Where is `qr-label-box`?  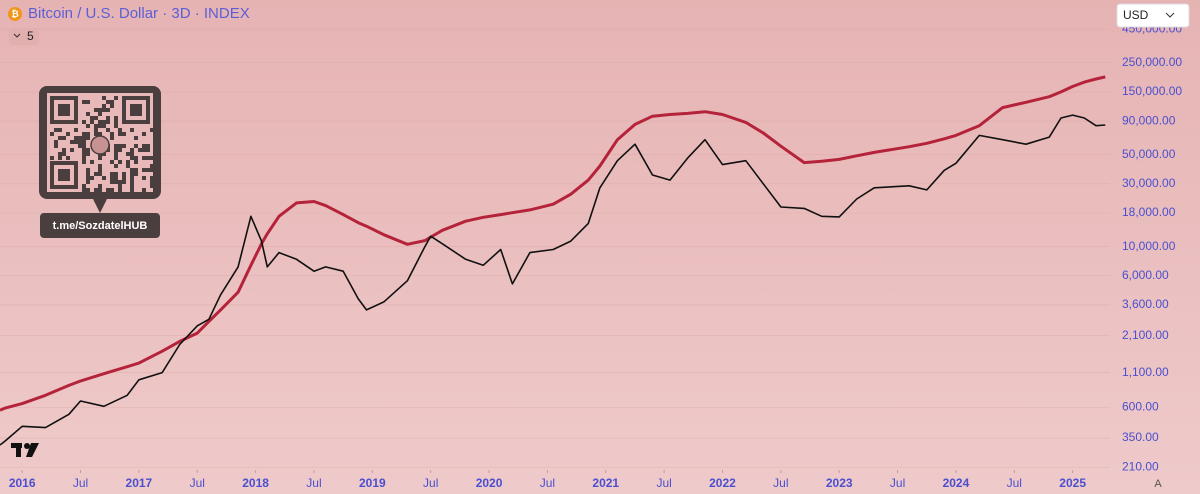
qr-label-box is located at coordinates (100, 225).